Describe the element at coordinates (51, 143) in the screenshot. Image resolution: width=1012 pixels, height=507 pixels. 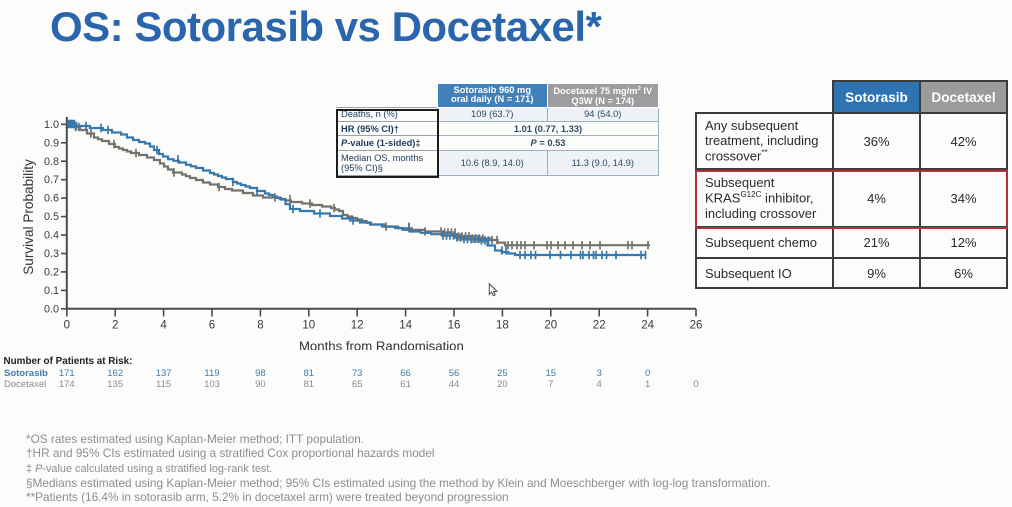
I see `svg-text: 0.9` at that location.